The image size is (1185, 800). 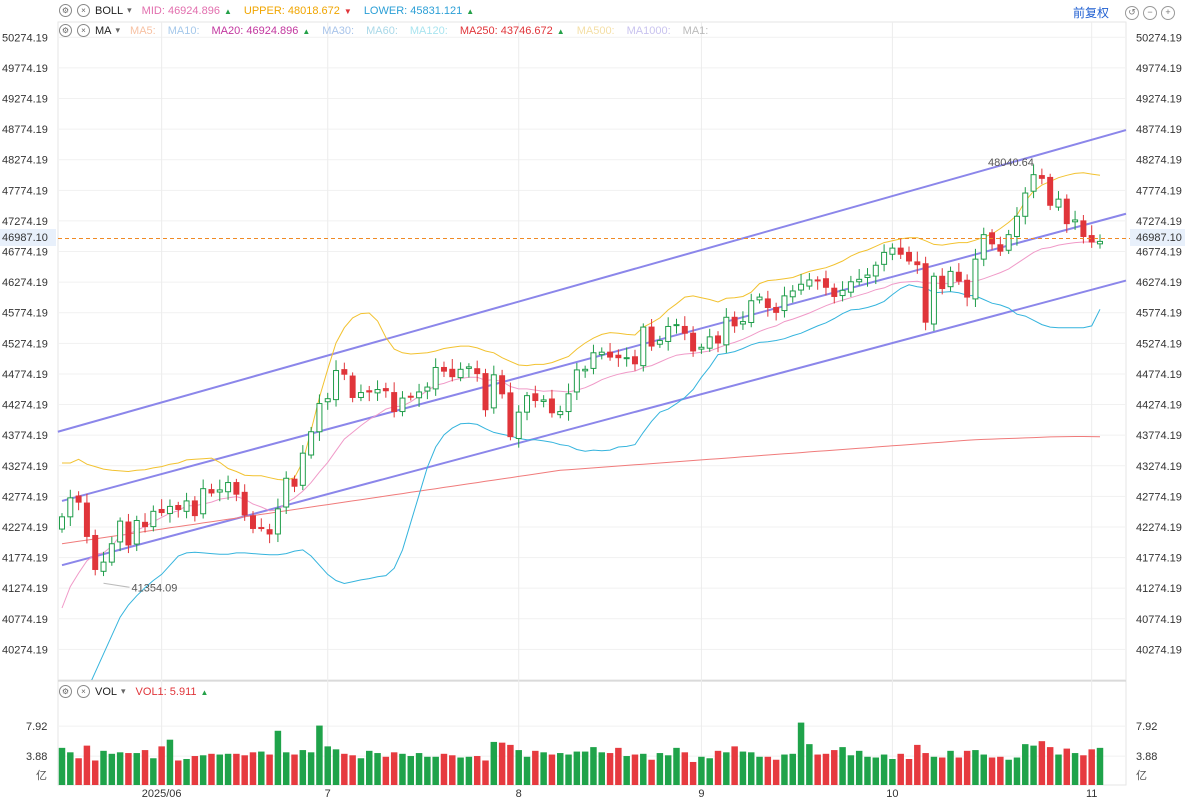 I want to click on price-tick-label-right: 42774.19, so click(x=1159, y=497).